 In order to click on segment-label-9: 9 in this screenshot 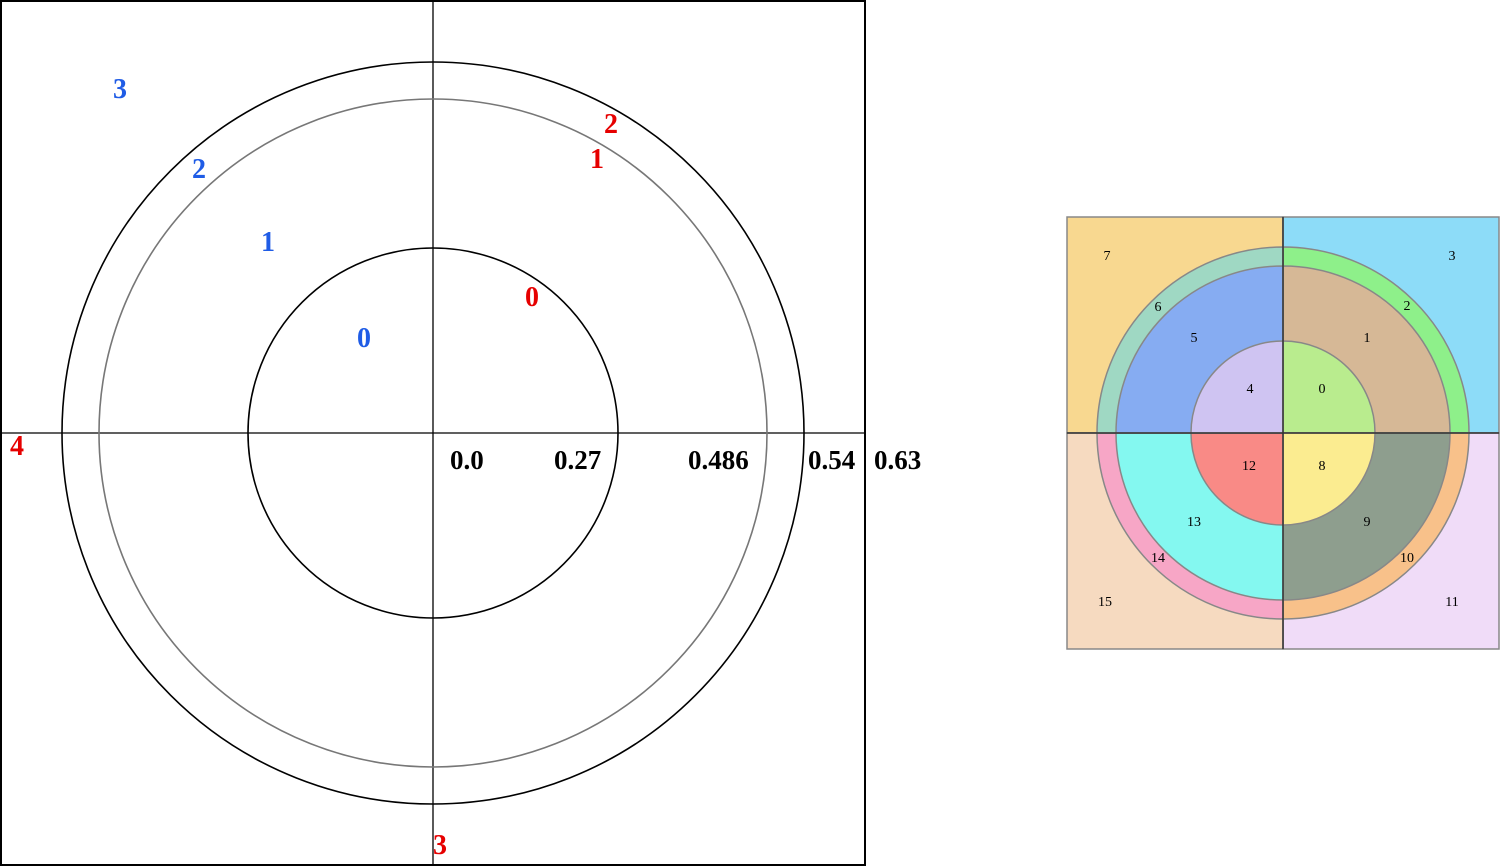, I will do `click(1367, 522)`.